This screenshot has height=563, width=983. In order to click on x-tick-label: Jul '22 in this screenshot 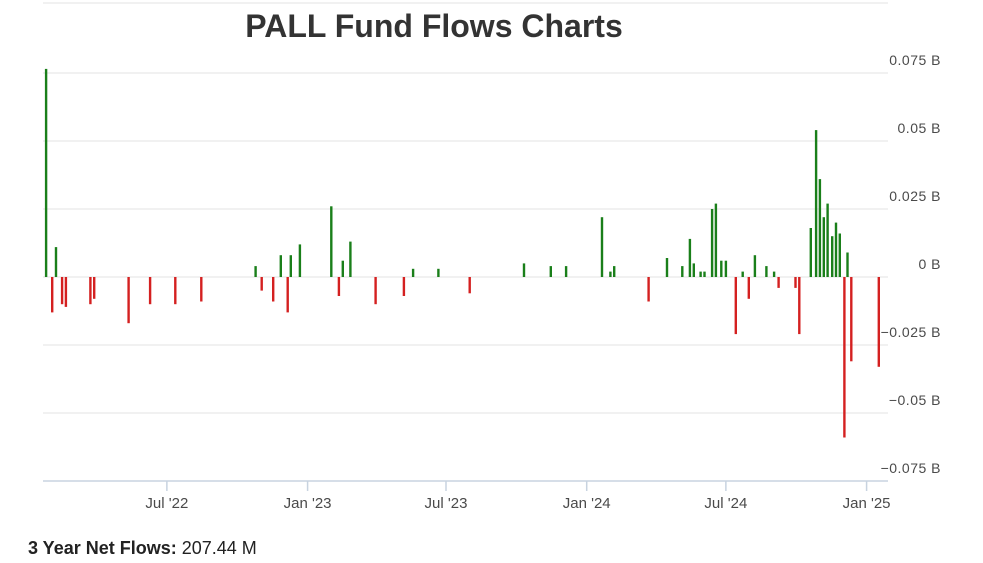, I will do `click(166, 503)`.